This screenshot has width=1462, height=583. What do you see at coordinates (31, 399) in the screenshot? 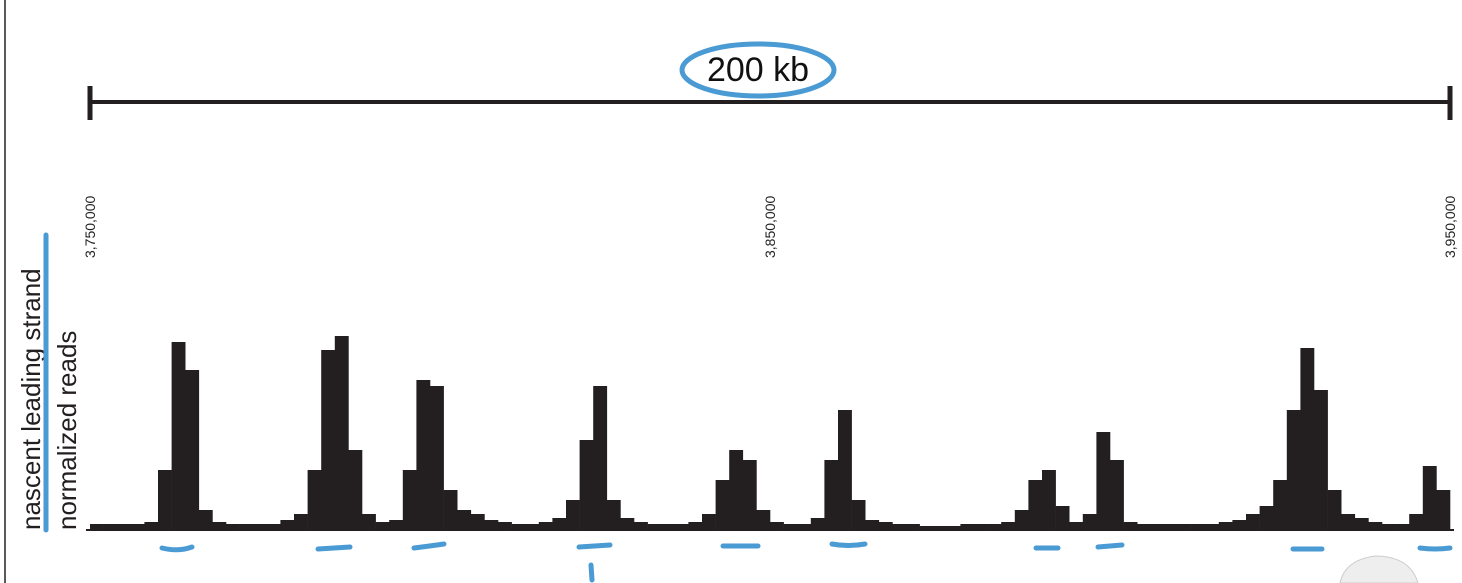
I see `y-axis-label: nascent leading strand` at bounding box center [31, 399].